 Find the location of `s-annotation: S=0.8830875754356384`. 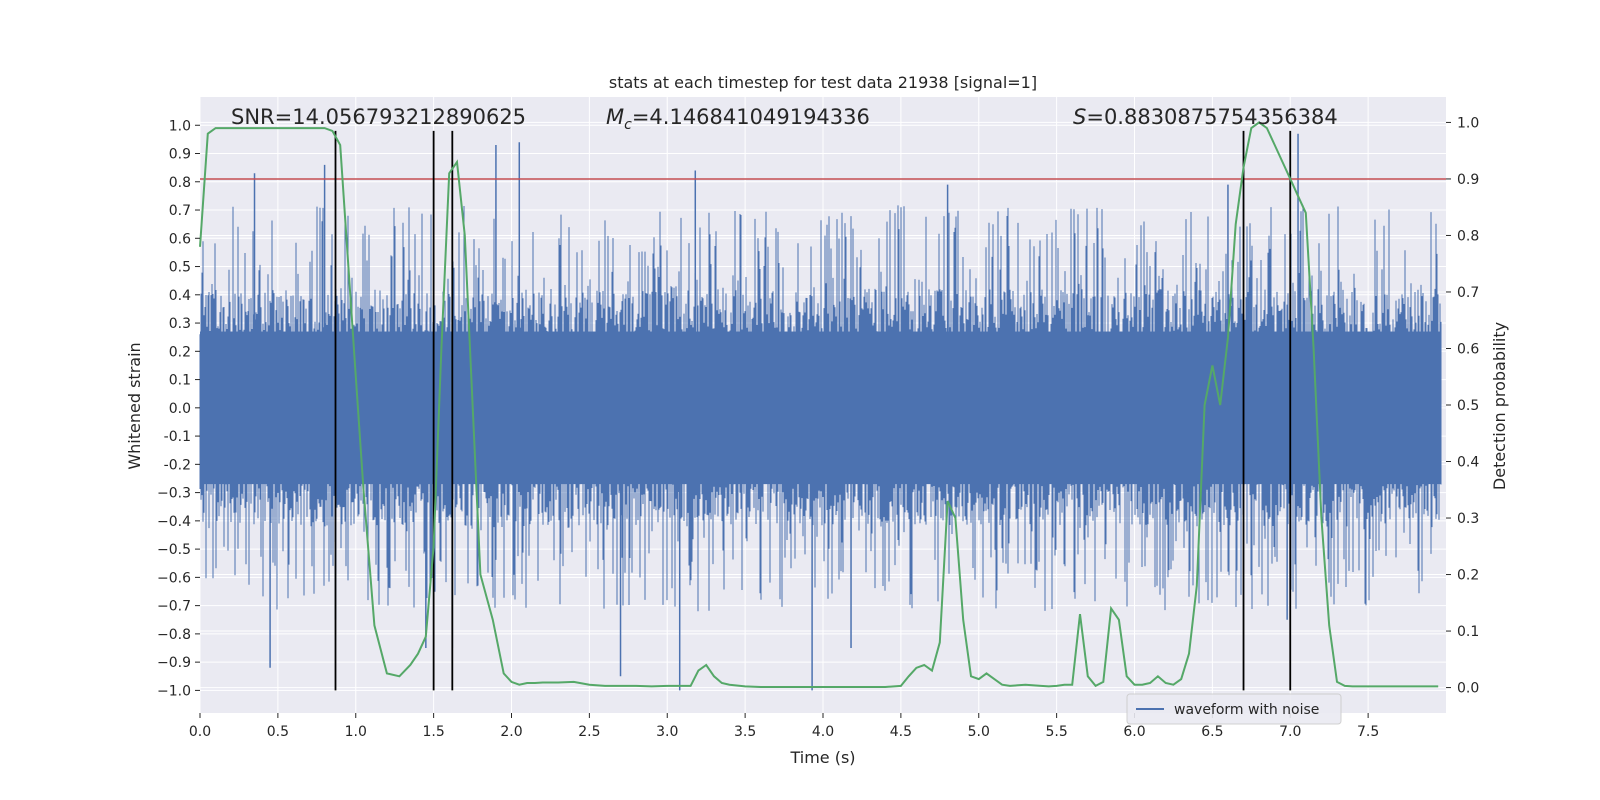

s-annotation: S=0.8830875754356384 is located at coordinates (1205, 117).